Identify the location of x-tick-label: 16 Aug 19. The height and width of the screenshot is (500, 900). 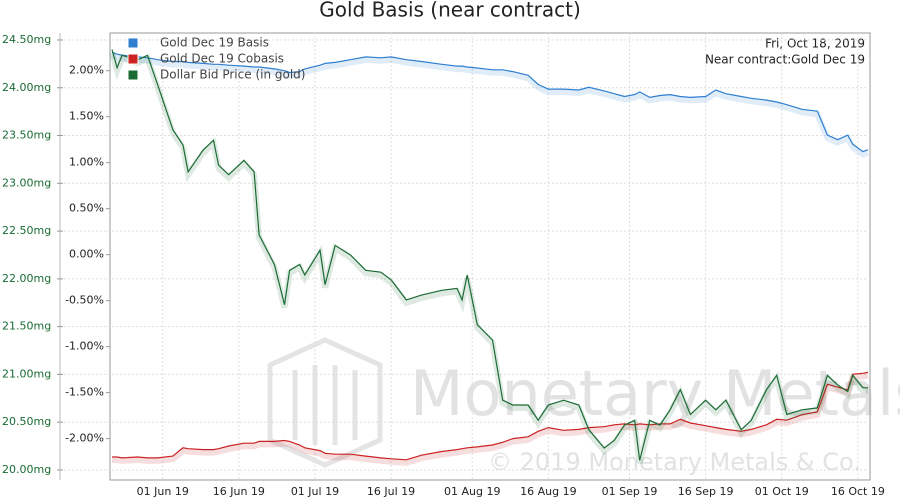
(548, 491).